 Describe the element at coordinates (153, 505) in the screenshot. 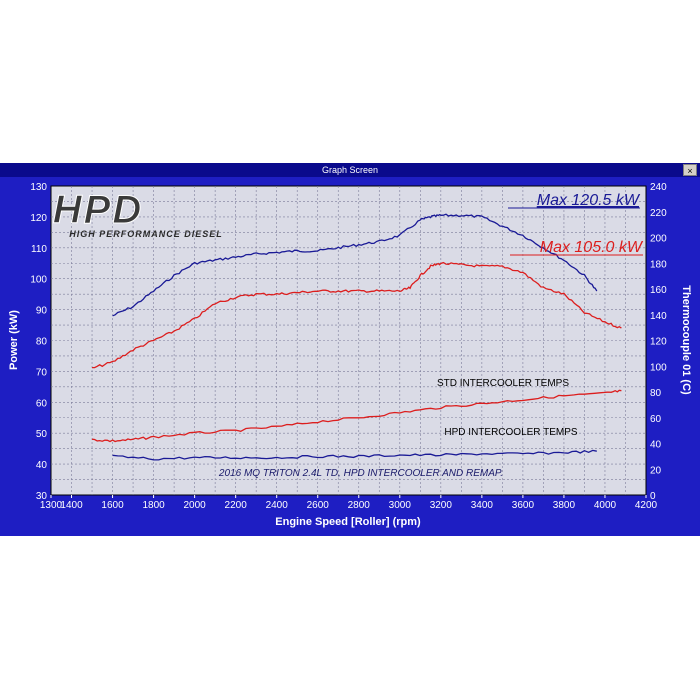

I see `x-tick-label: 1800` at that location.